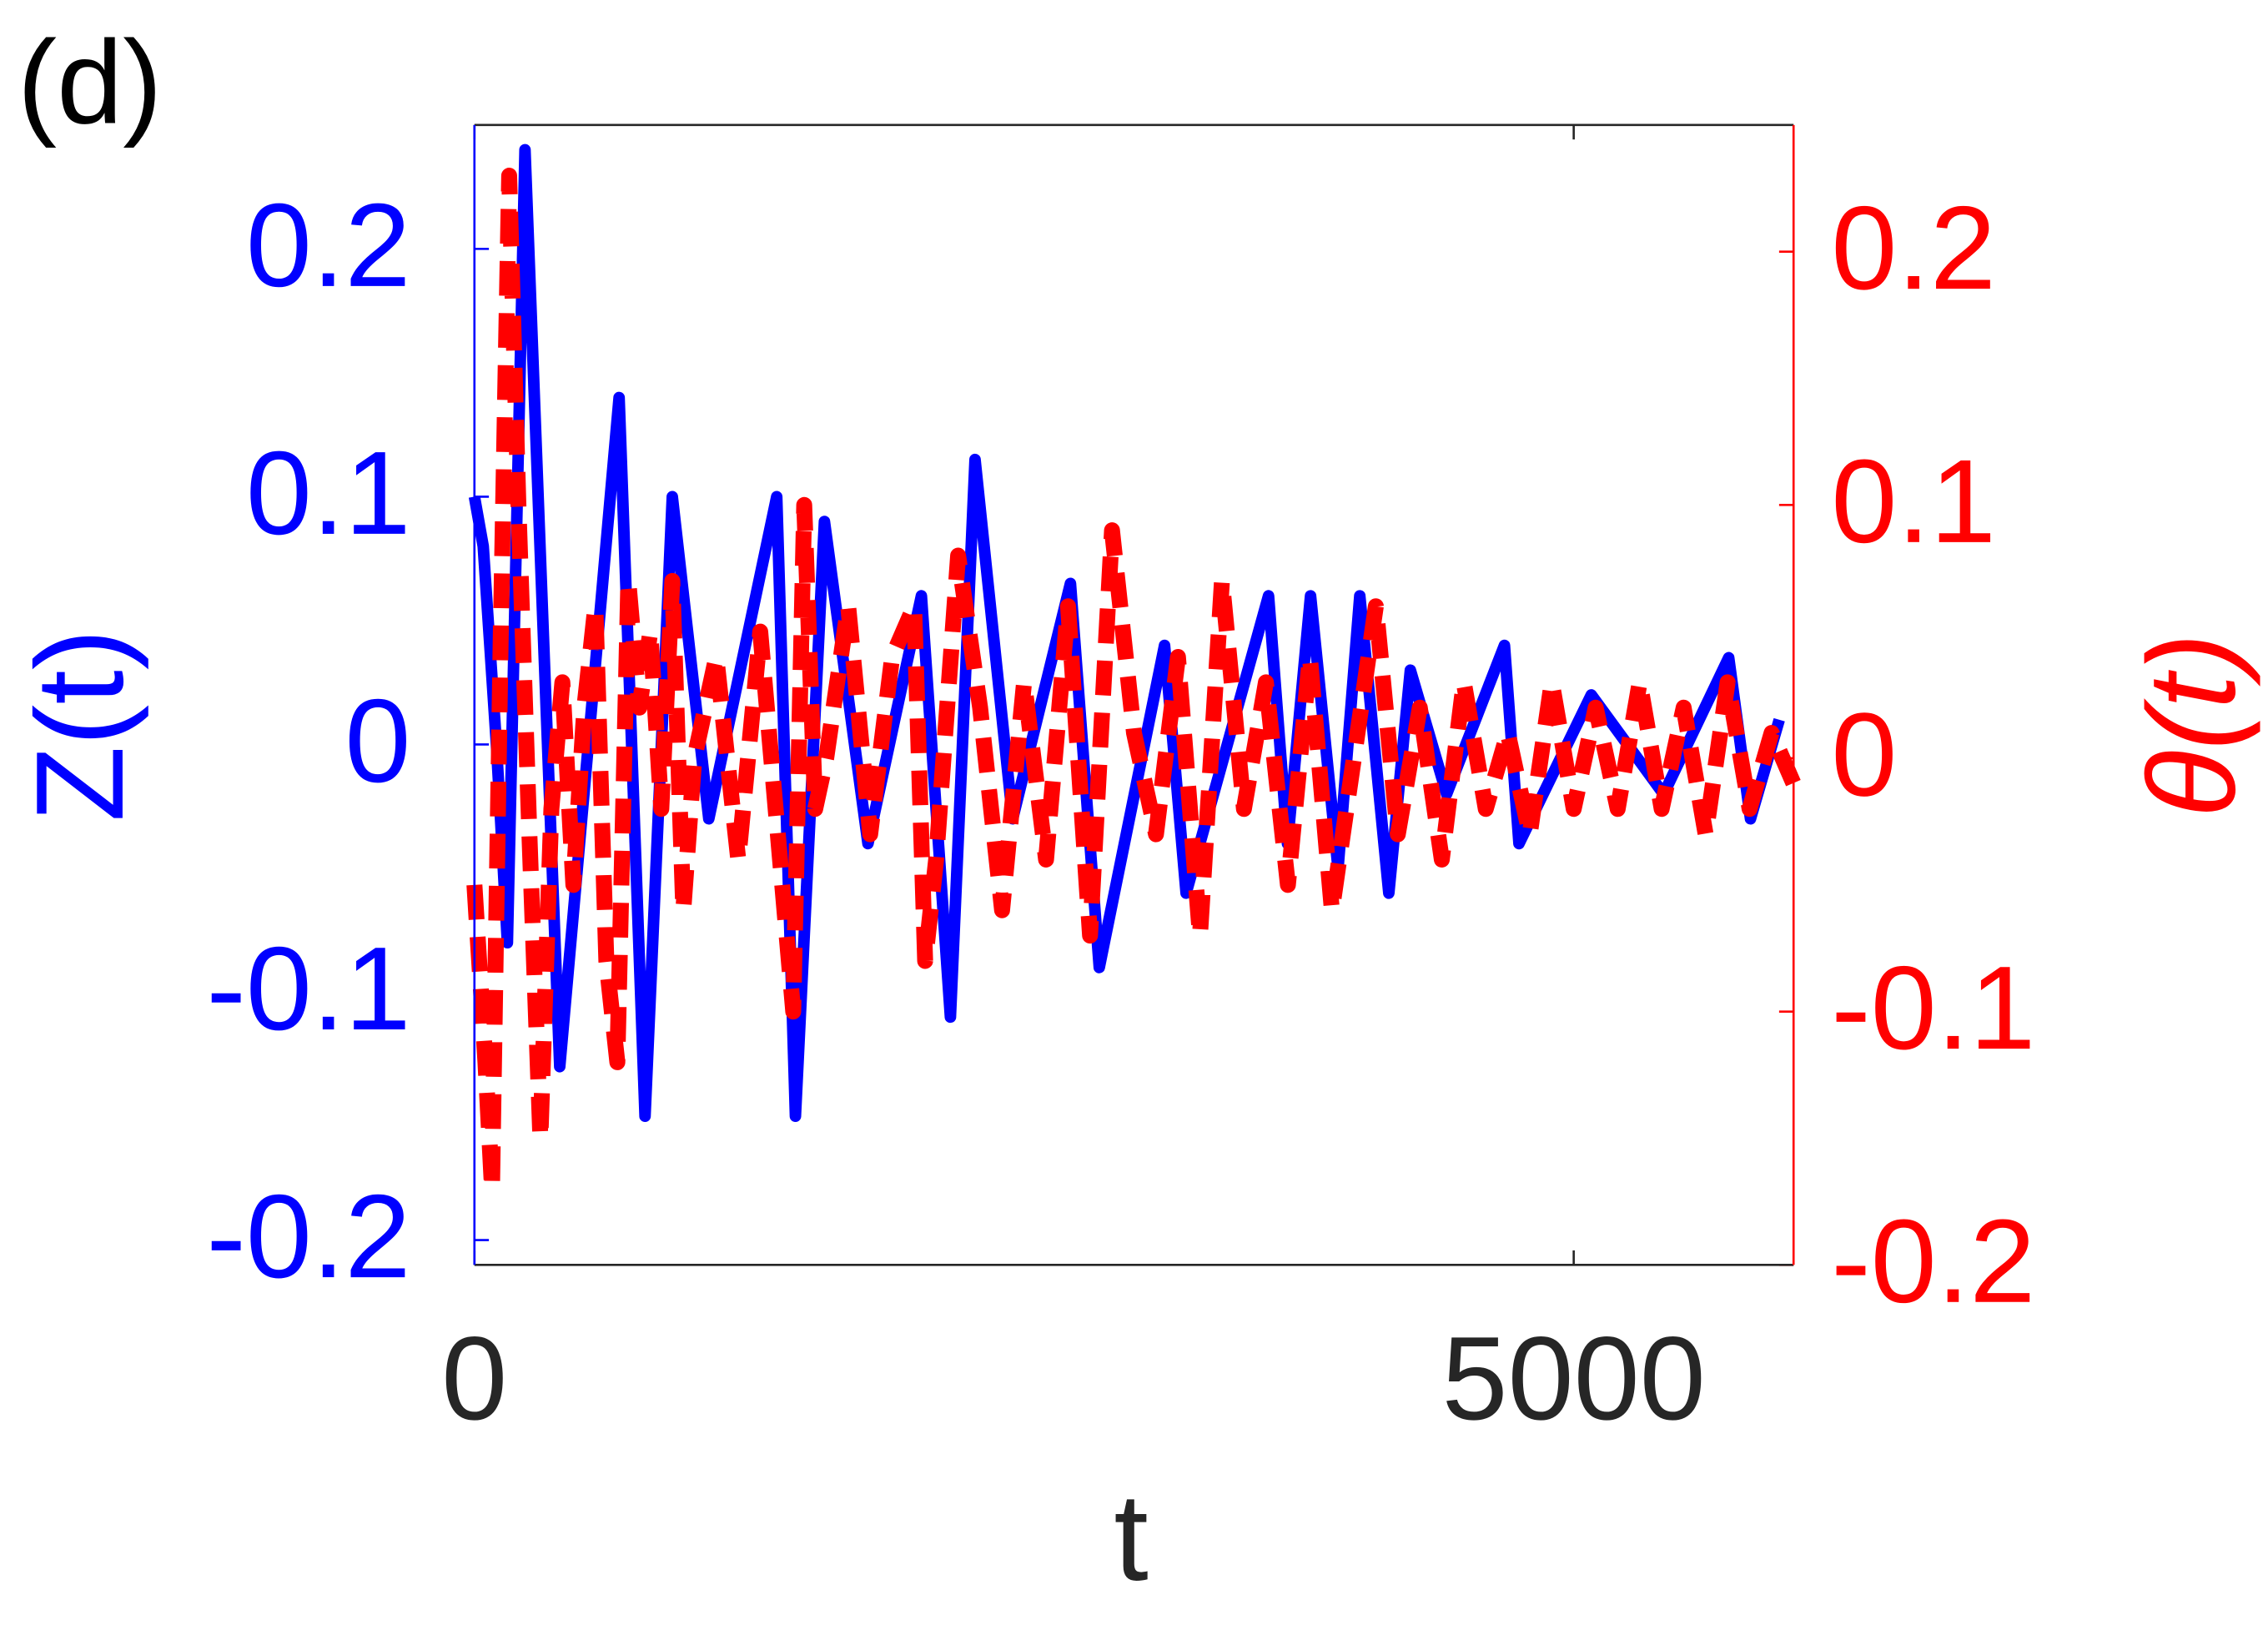 This screenshot has height=1630, width=2268. What do you see at coordinates (1933, 1261) in the screenshot?
I see `y2-tick-label: -0.2` at bounding box center [1933, 1261].